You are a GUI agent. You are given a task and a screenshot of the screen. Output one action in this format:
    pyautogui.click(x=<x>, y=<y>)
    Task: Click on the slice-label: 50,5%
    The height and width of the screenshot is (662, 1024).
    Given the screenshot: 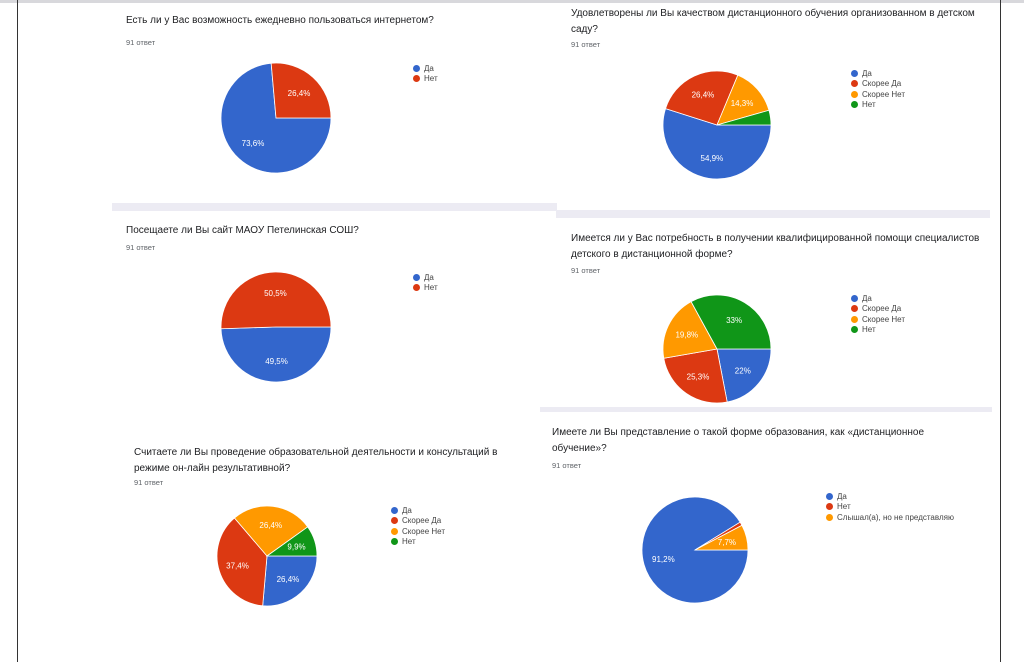 What is the action you would take?
    pyautogui.click(x=275, y=293)
    